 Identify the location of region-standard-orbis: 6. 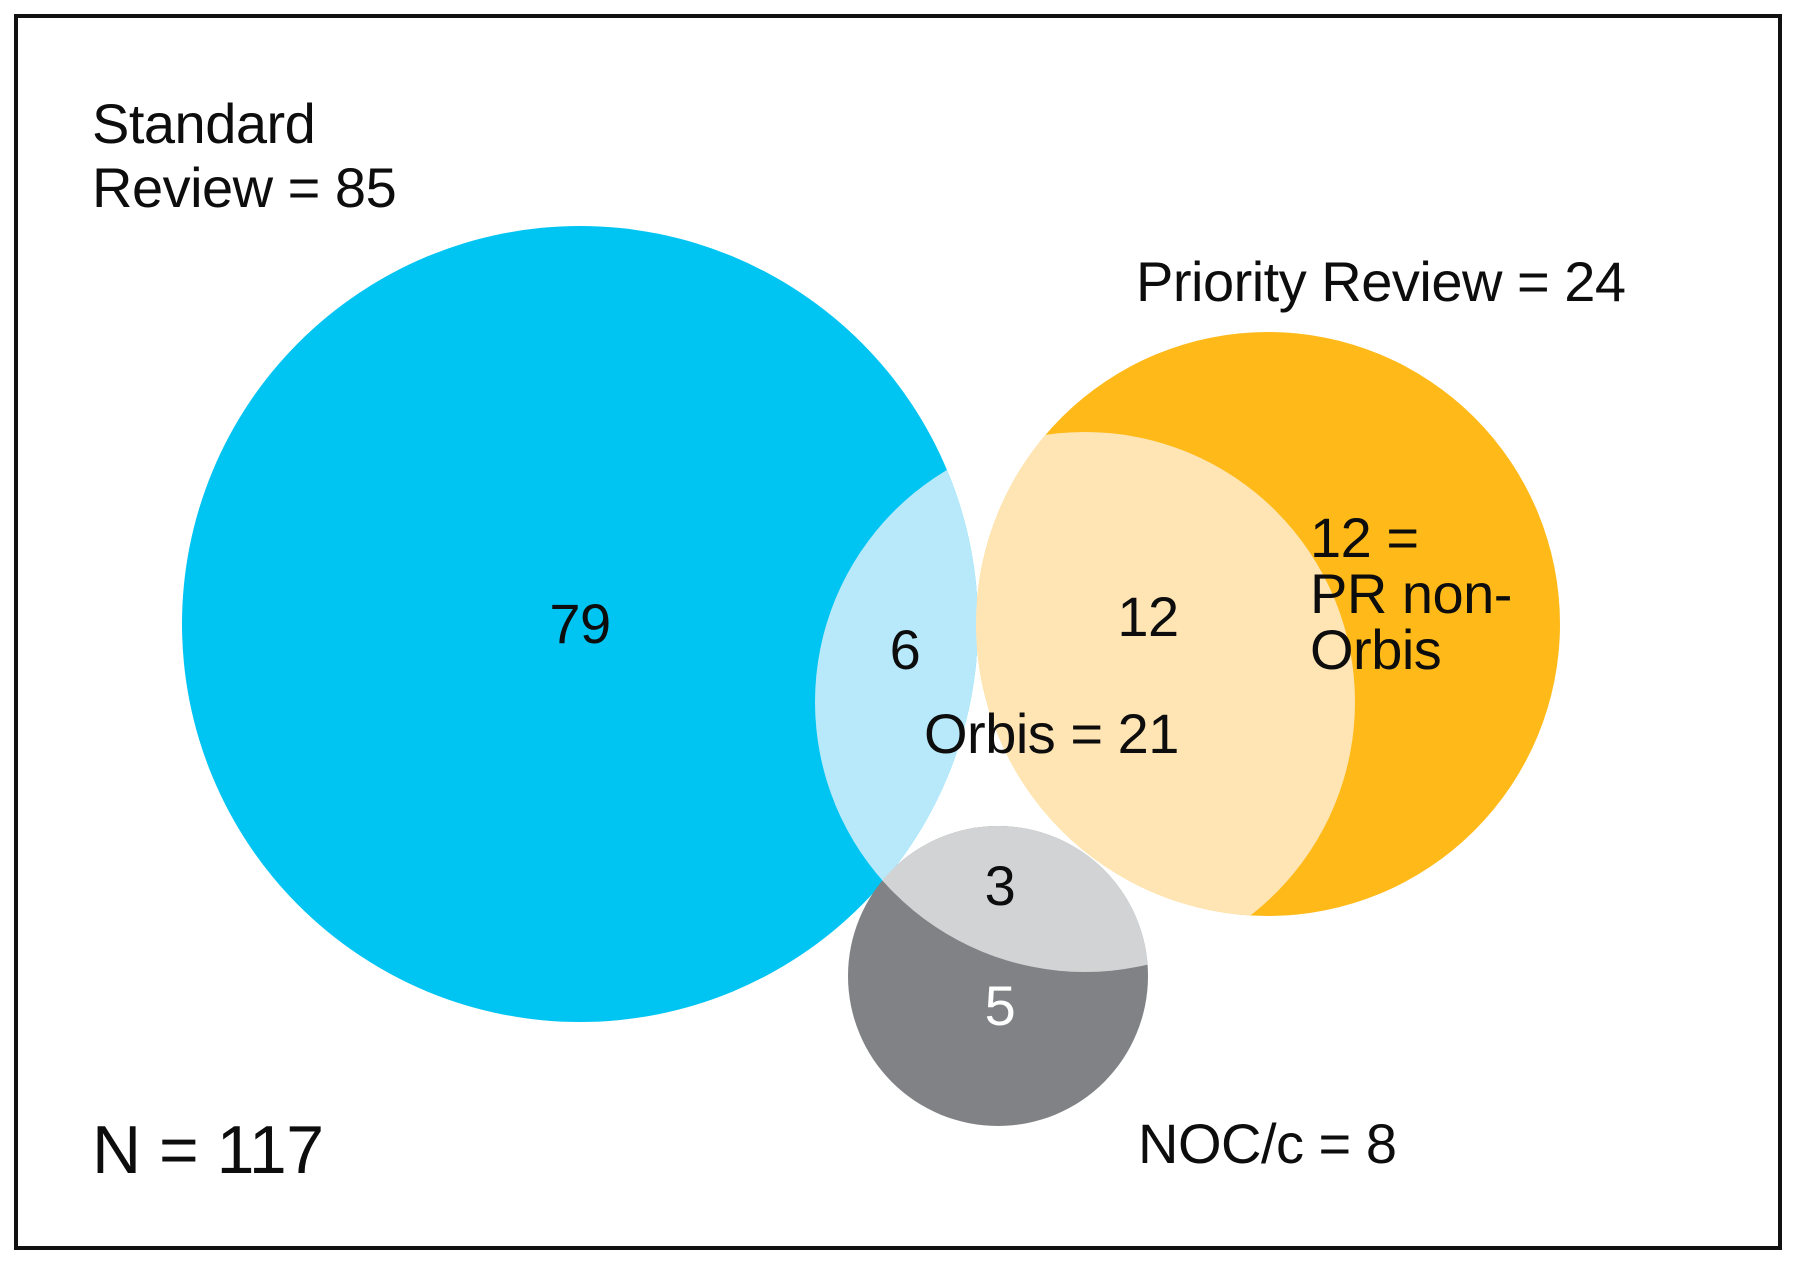
(905, 649).